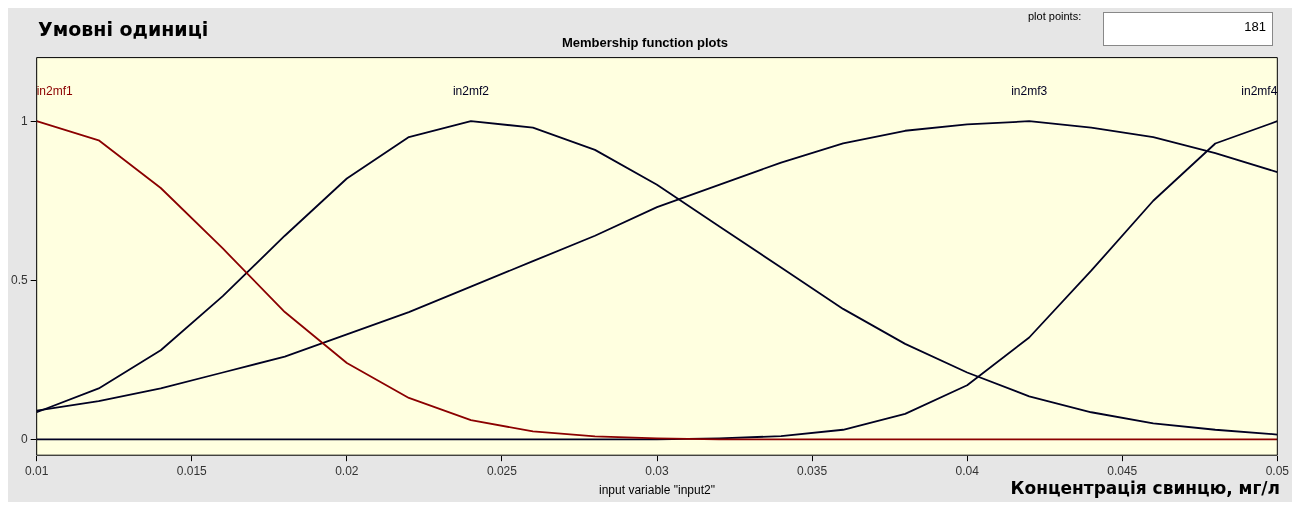  I want to click on y-tick-label: 0, so click(24, 438).